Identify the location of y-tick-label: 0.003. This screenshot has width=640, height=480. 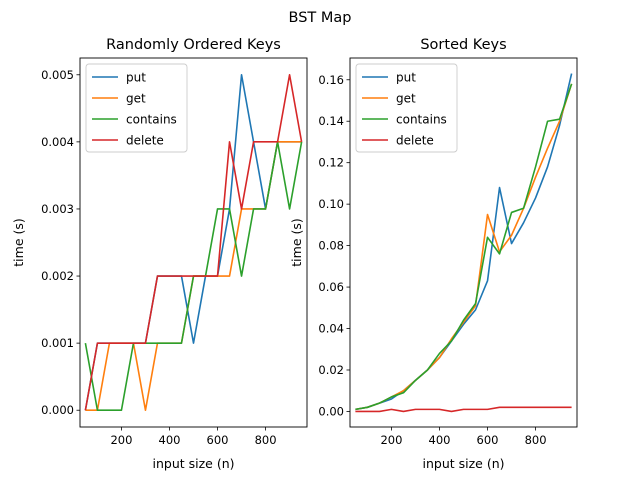
(57, 209).